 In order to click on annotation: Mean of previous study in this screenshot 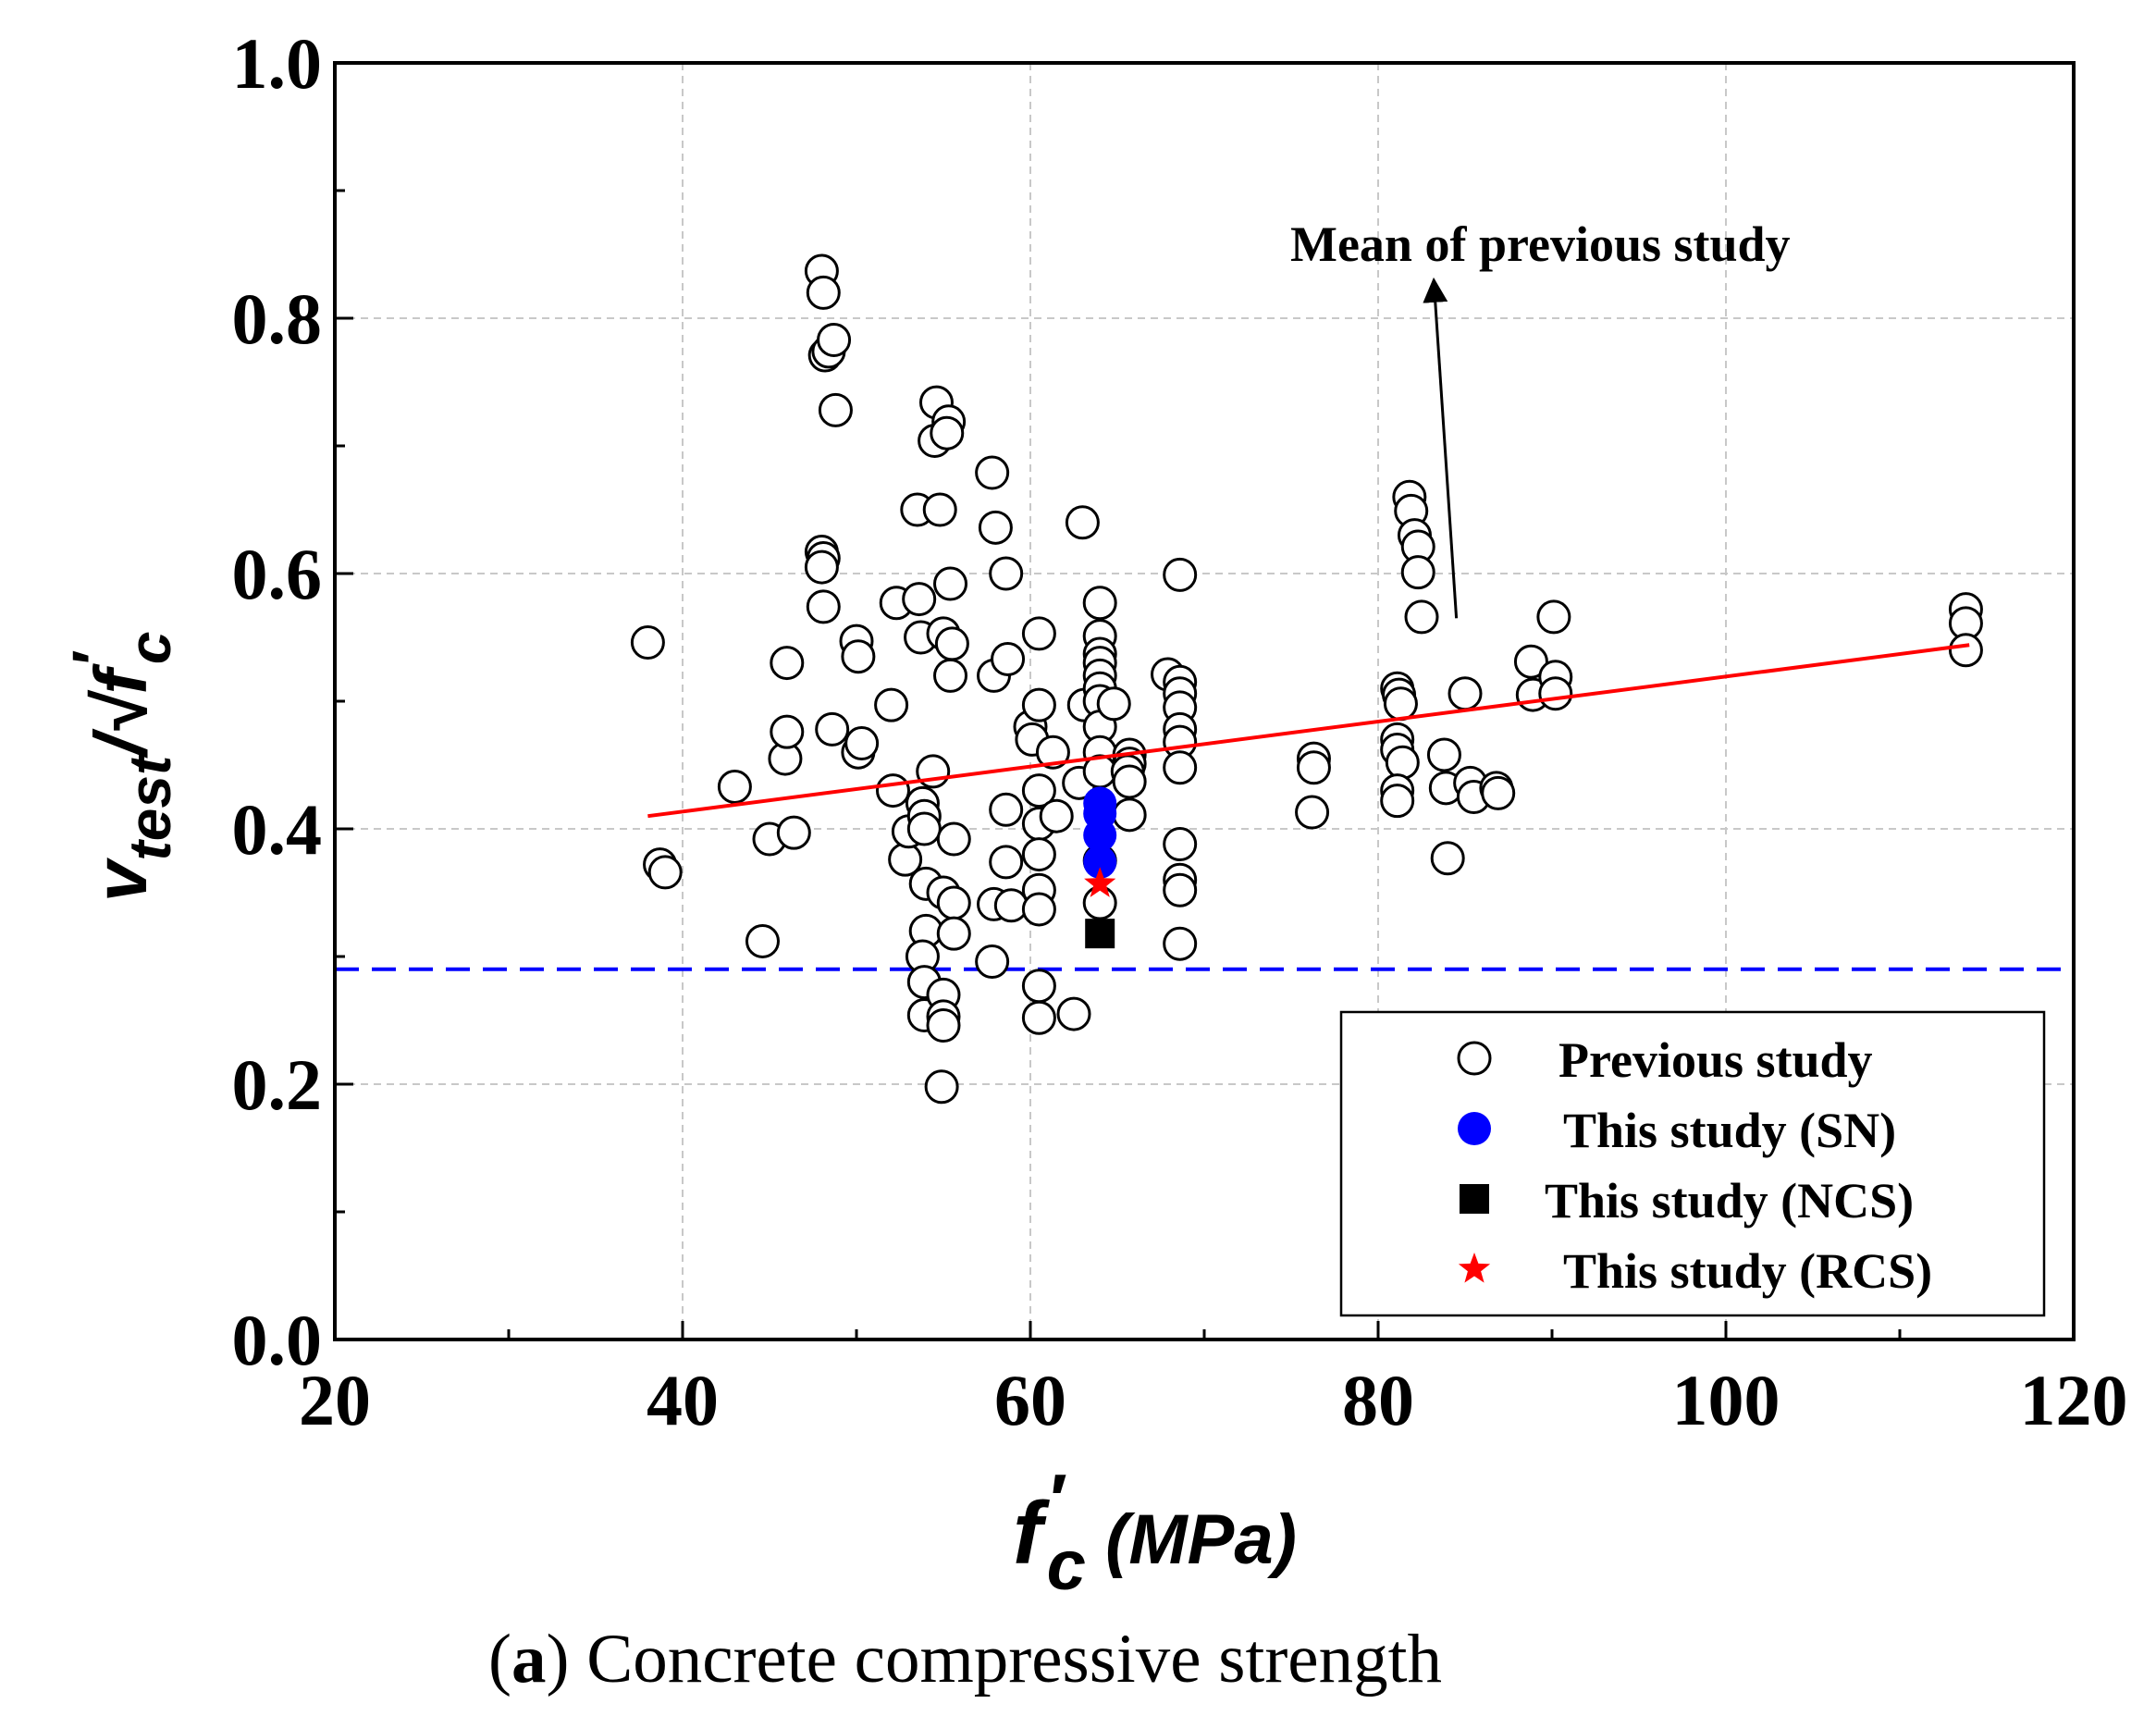, I will do `click(1541, 417)`.